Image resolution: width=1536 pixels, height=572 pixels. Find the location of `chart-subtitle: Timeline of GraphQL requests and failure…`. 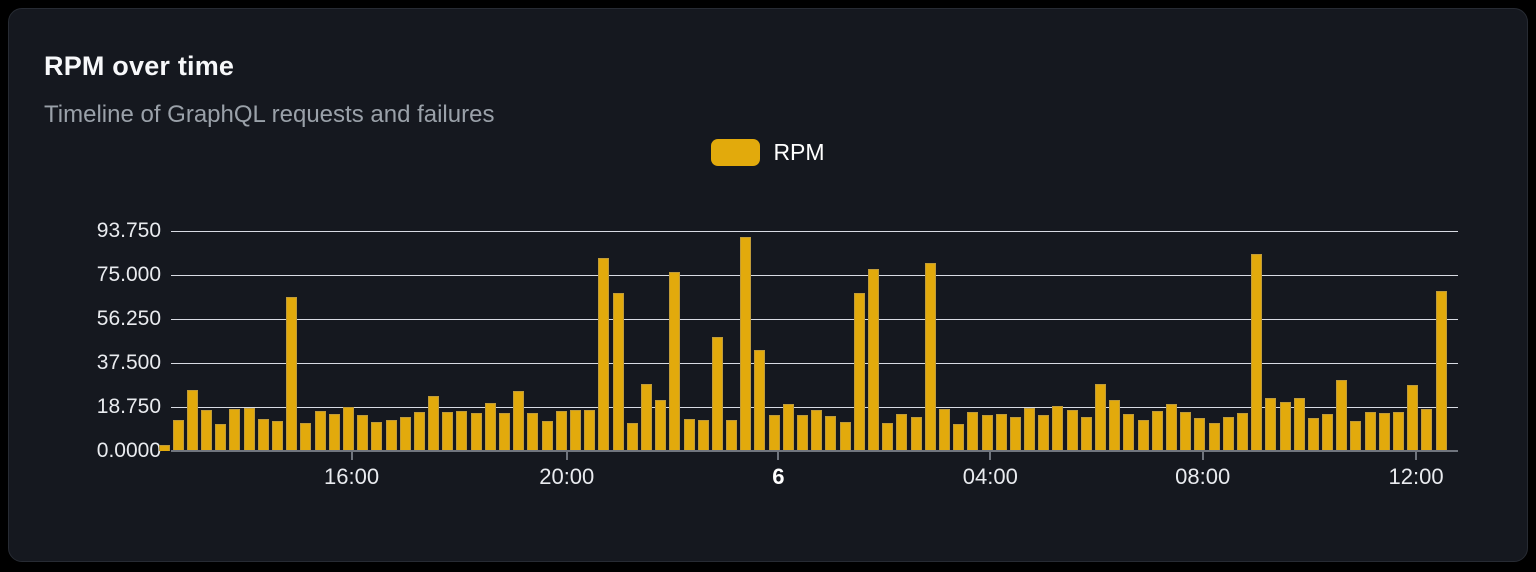

chart-subtitle: Timeline of GraphQL requests and failure… is located at coordinates (269, 114).